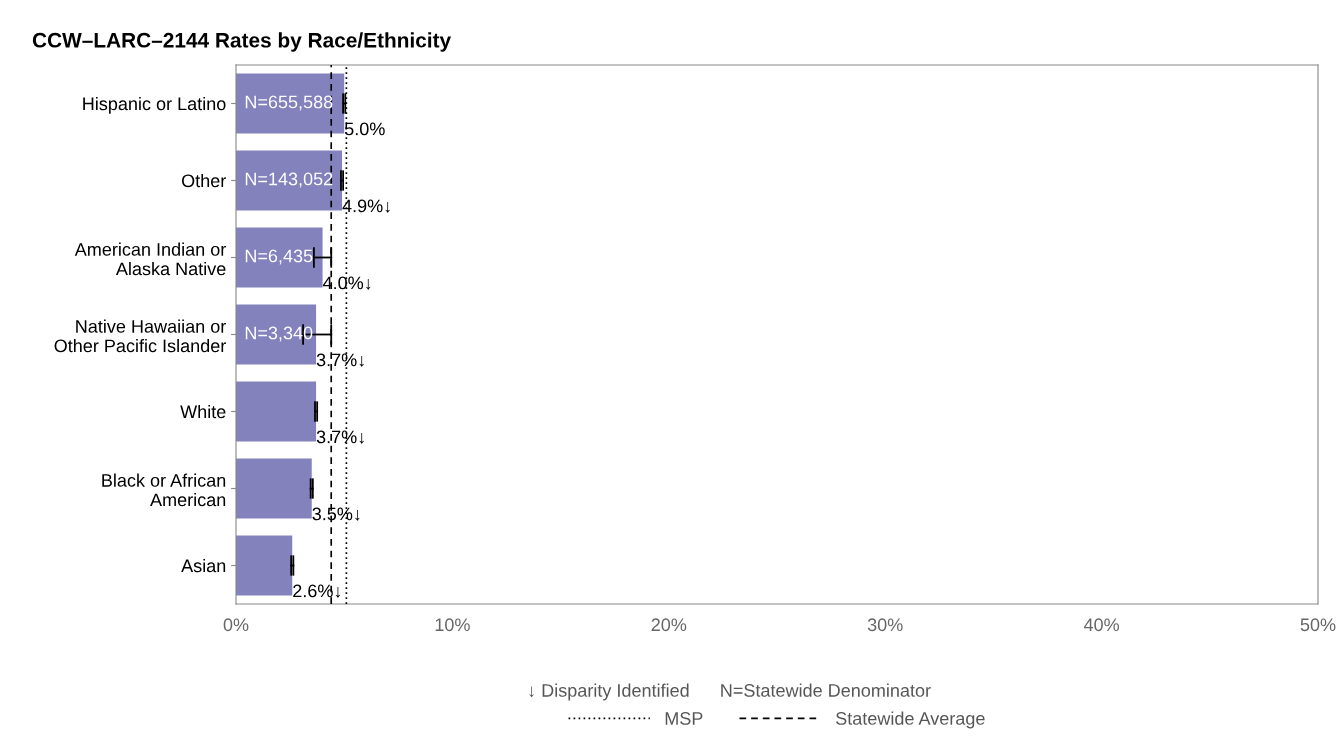  I want to click on x-tick-label: 30%, so click(885, 625).